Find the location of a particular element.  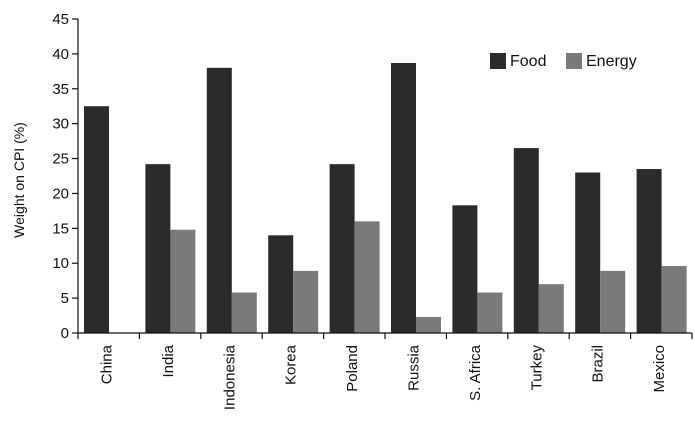

y-tick-label: 10 is located at coordinates (60, 263).